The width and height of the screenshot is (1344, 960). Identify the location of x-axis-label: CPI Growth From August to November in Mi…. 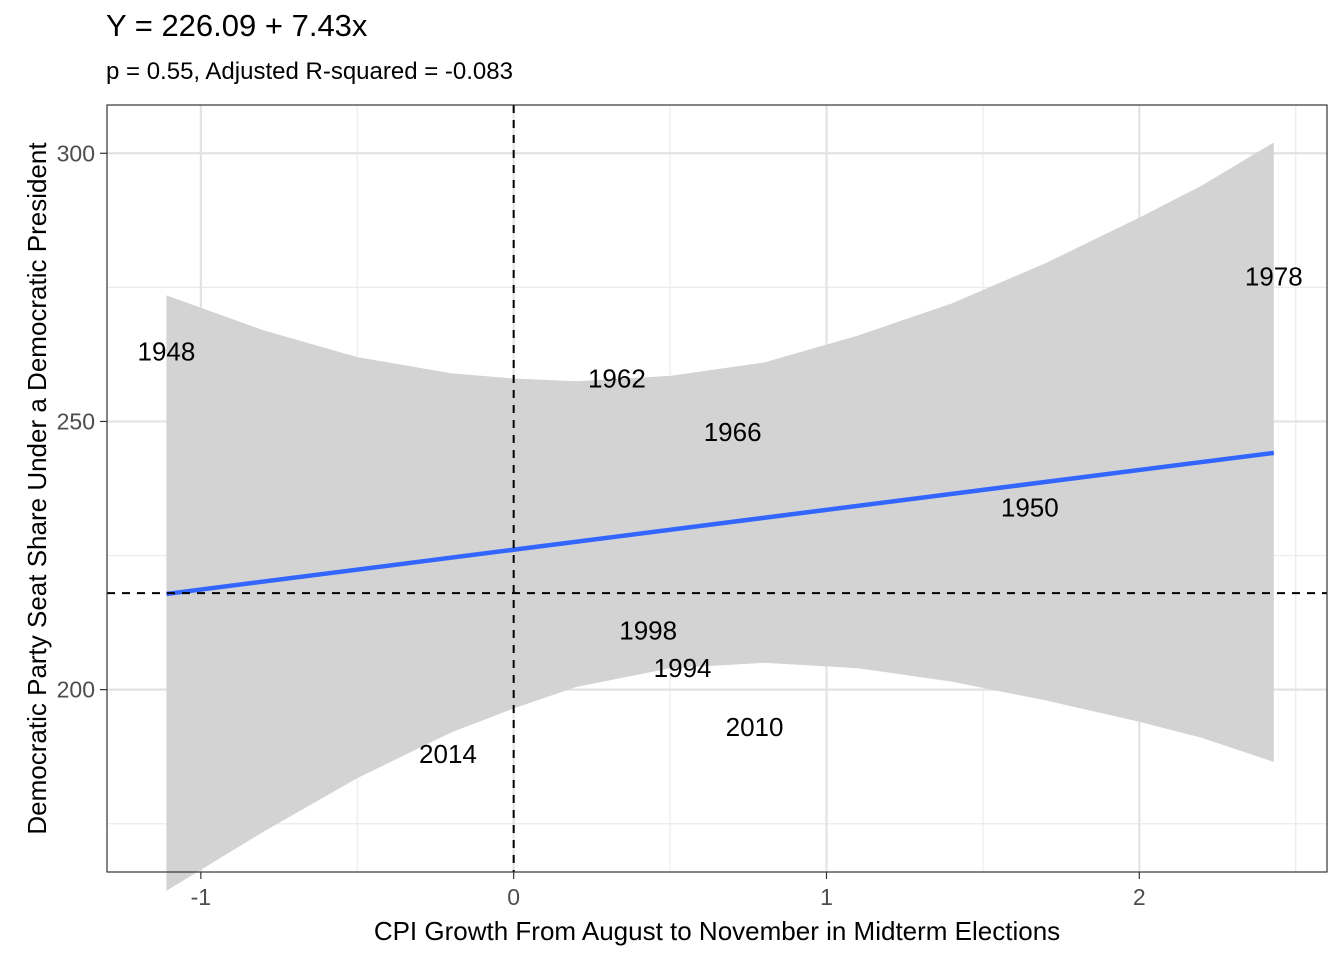
(717, 931).